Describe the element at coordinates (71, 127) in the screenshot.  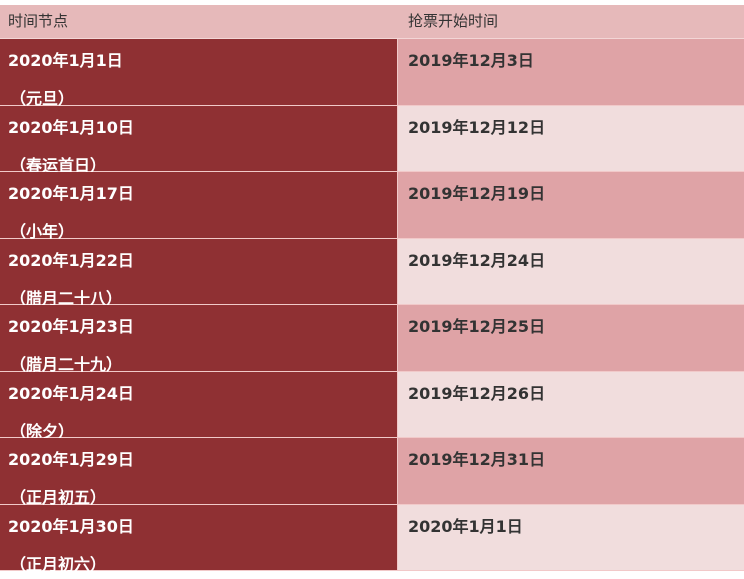
I see `date: 2020年1月10日` at that location.